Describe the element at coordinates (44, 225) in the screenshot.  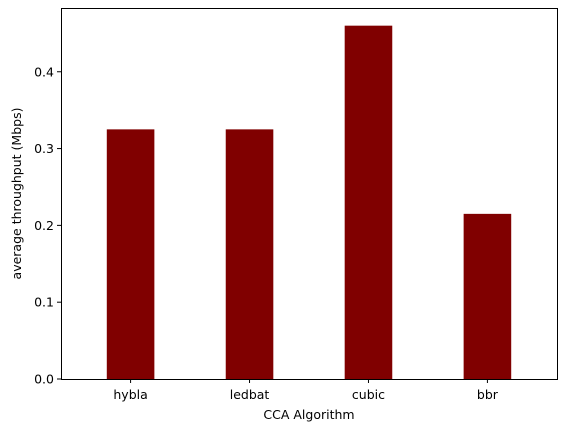
I see `y-tick-label: 0.2` at that location.